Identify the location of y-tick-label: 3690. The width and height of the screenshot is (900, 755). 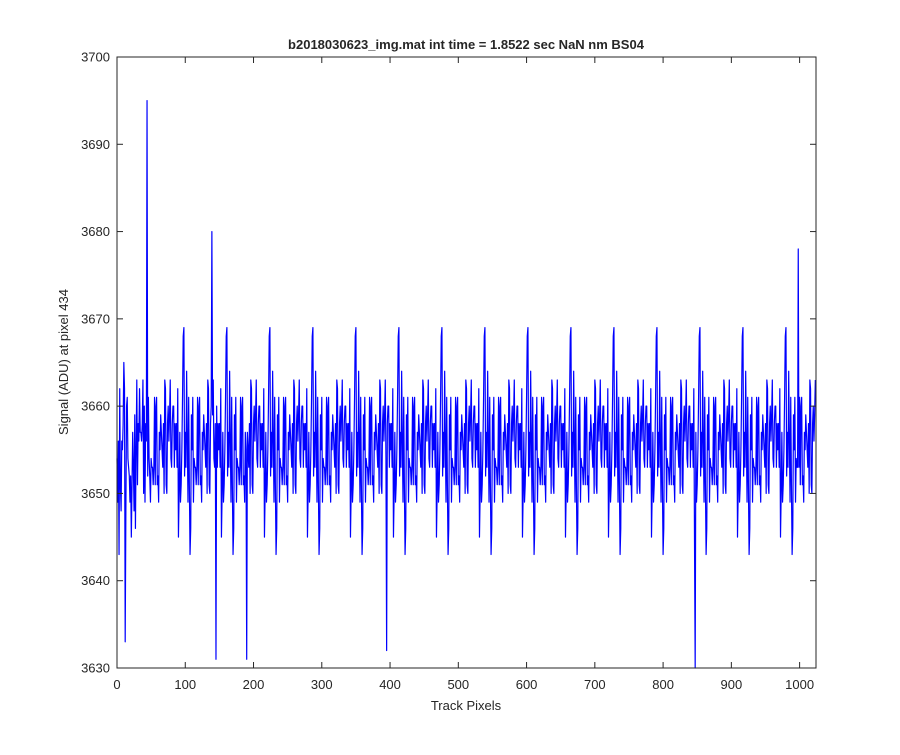
(95, 144).